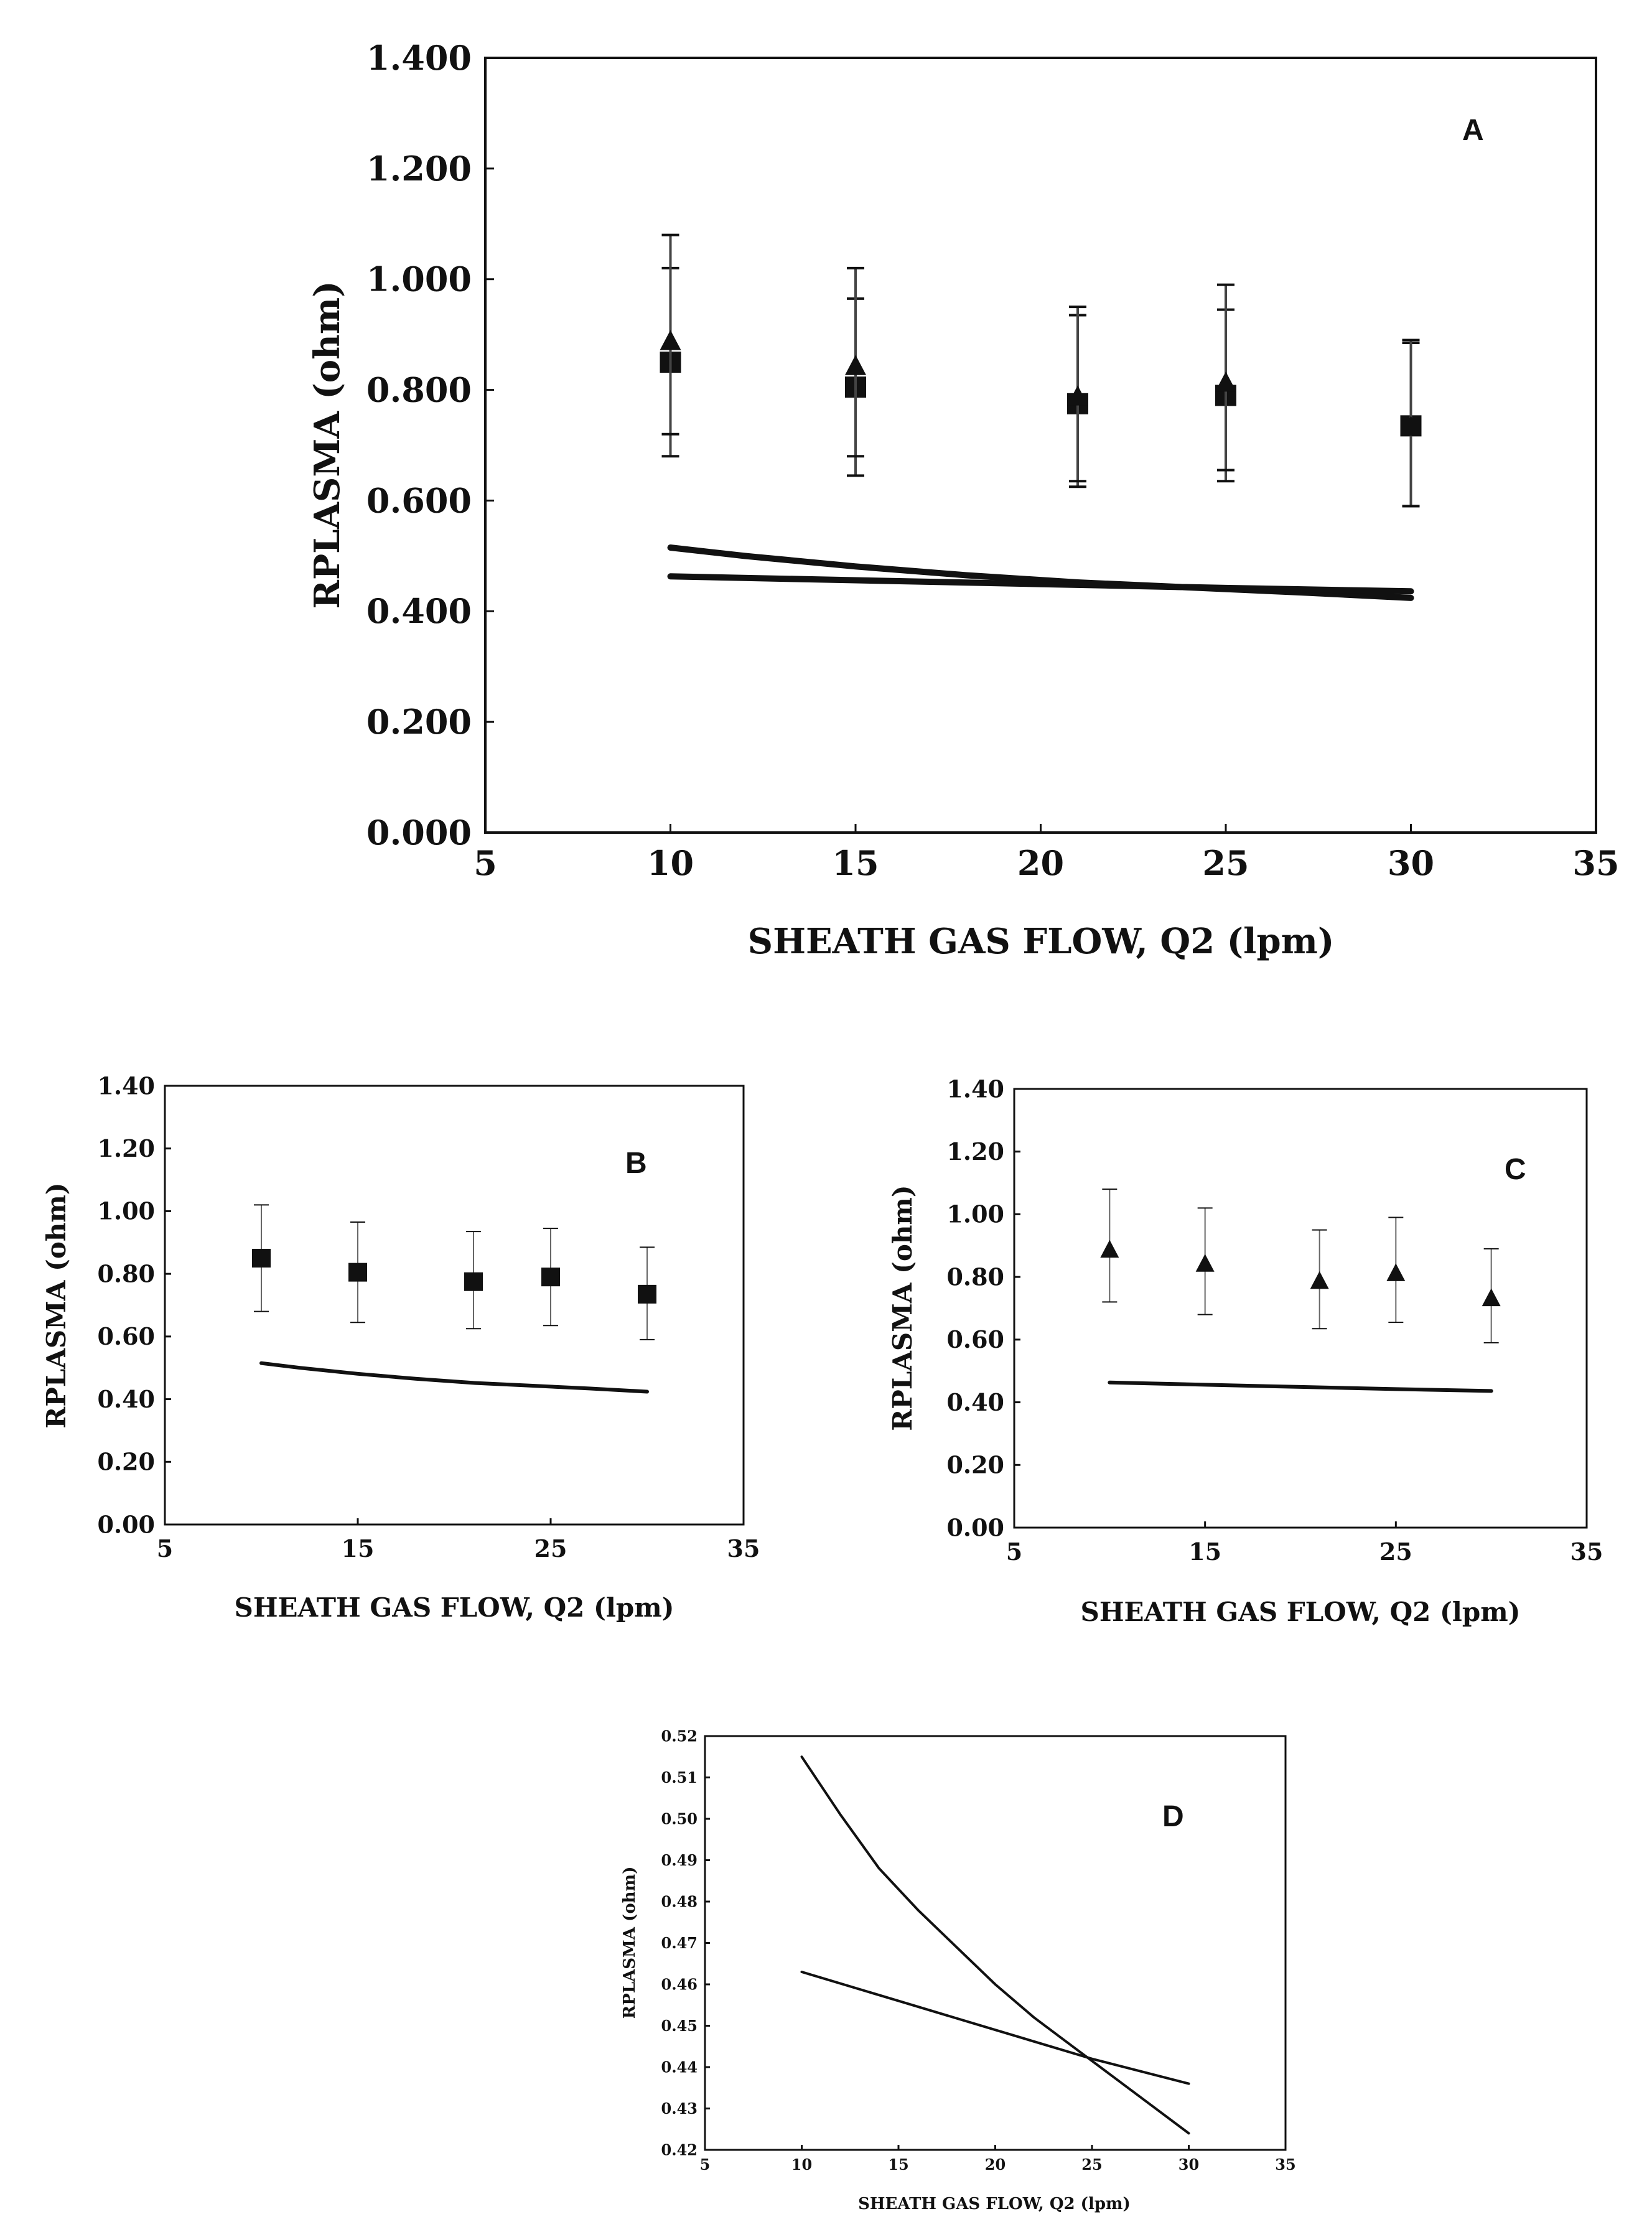 The width and height of the screenshot is (1652, 2232). Describe the element at coordinates (1515, 1169) in the screenshot. I see `panel-label: C` at that location.